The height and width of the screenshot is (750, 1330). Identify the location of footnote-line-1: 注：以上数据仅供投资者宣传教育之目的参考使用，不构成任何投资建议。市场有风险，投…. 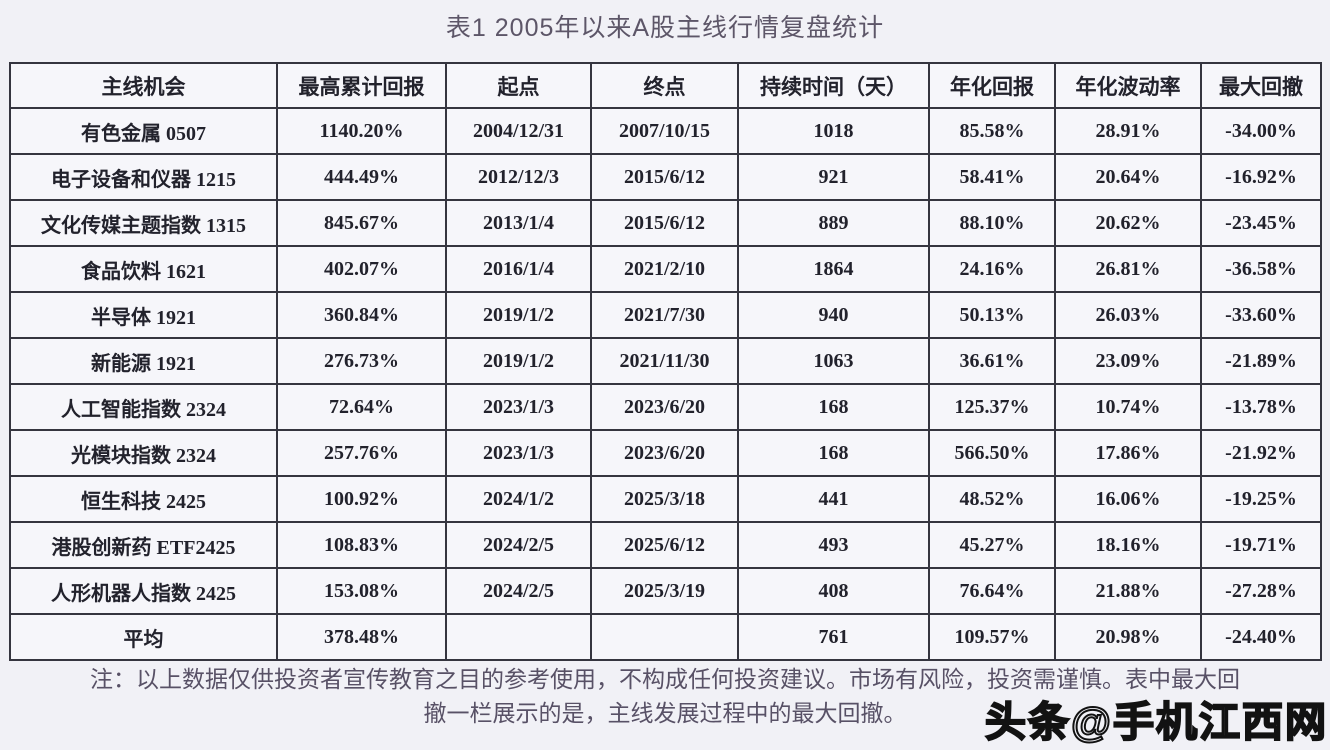
(665, 679).